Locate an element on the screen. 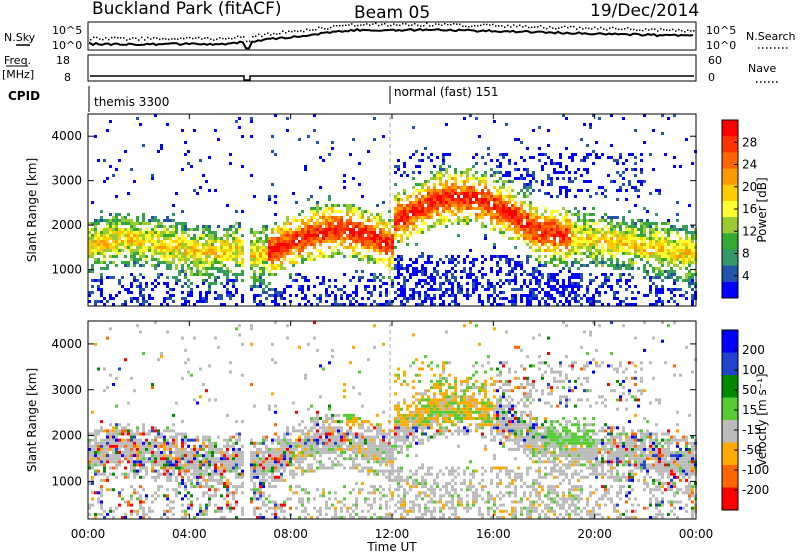 This screenshot has height=554, width=800. freq-panel: Freq. [MHz] 18 8 60 0 Nave is located at coordinates (391, 69).